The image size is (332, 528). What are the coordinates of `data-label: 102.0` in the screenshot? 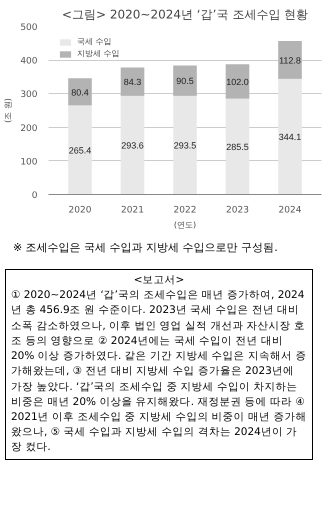 It's located at (237, 81).